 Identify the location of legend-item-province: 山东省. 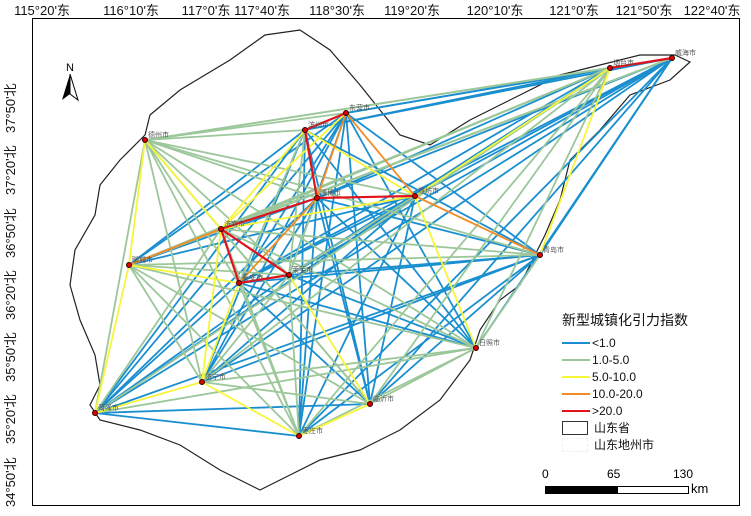
(625, 427).